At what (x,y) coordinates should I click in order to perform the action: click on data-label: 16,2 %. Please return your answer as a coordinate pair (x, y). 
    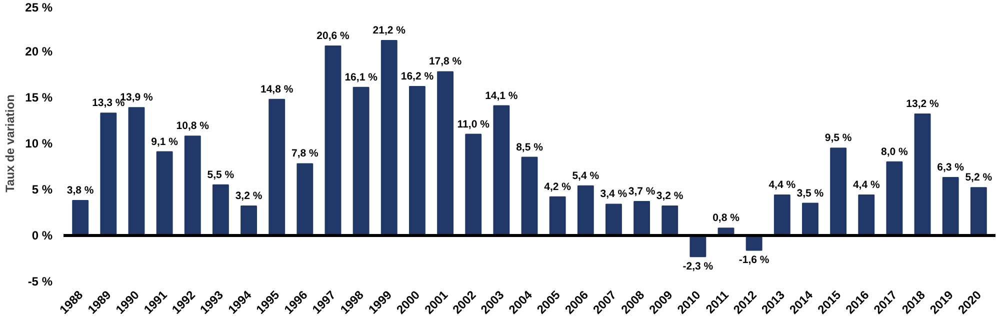
    Looking at the image, I should click on (417, 76).